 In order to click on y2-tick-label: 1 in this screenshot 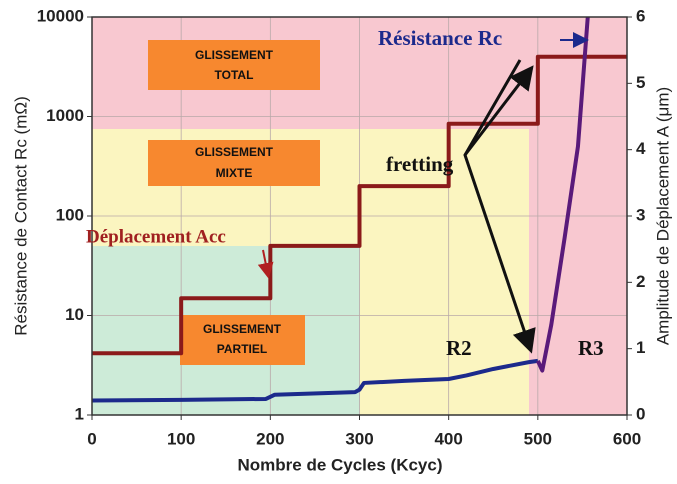, I will do `click(640, 347)`.